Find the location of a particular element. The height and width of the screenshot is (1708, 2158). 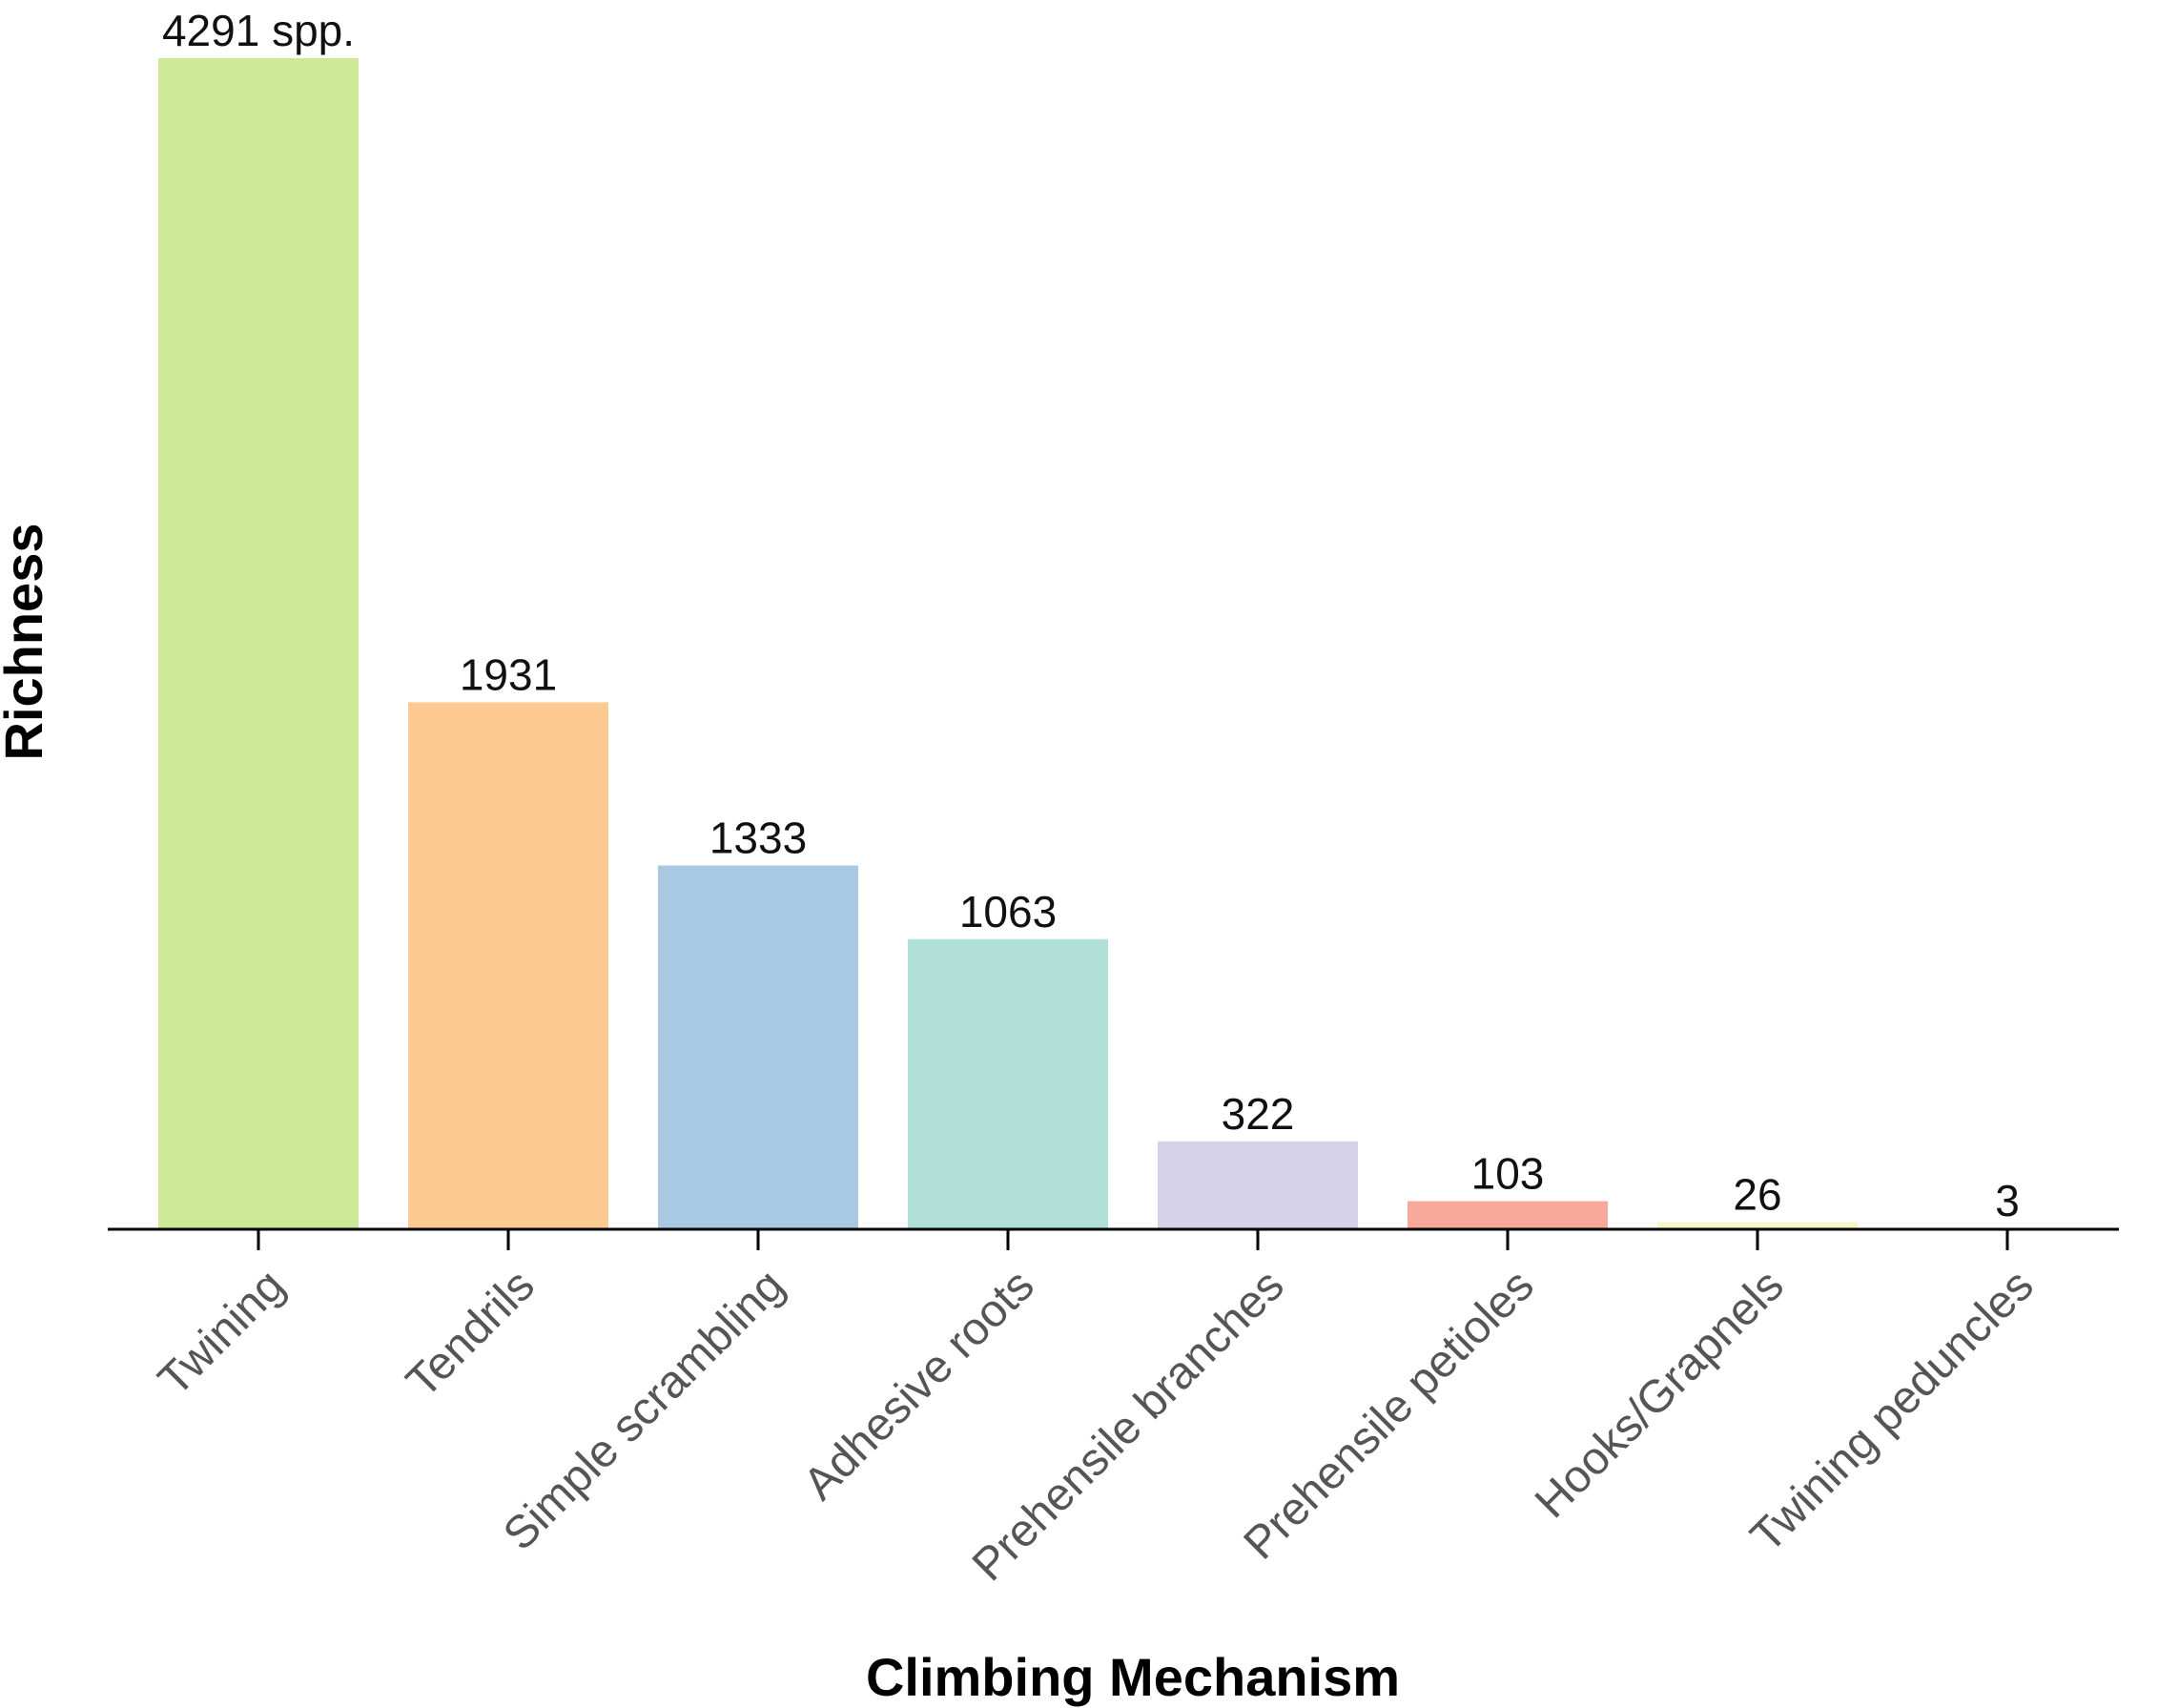

tick-label-simple-scrambling: Simple scrambling is located at coordinates (644, 1410).